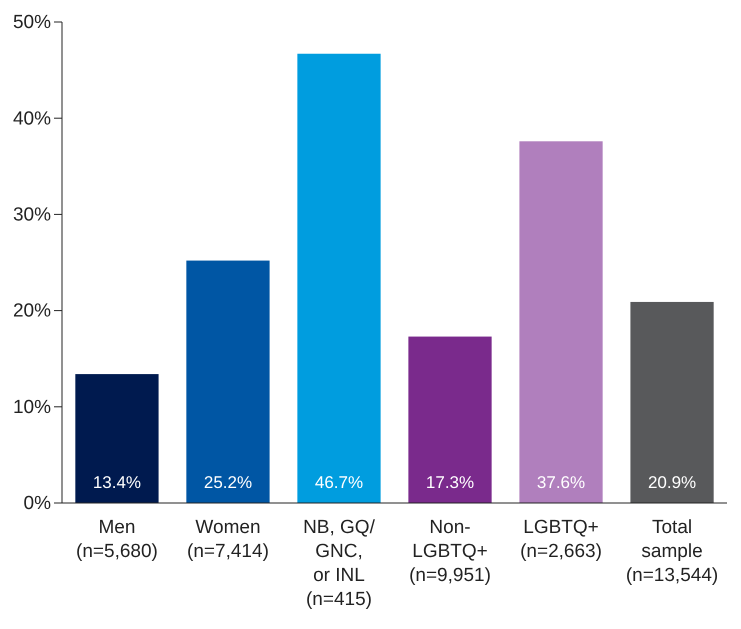  What do you see at coordinates (32, 215) in the screenshot?
I see `y-tick-label: 30%` at bounding box center [32, 215].